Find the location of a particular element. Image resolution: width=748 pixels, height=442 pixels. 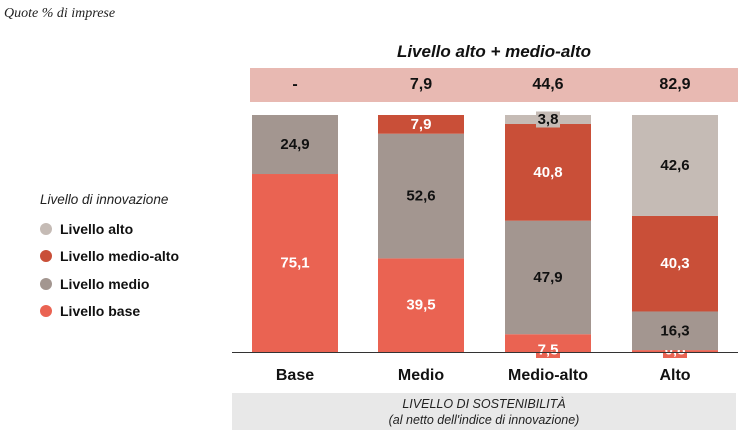

data-label: 40,8 is located at coordinates (547, 172).